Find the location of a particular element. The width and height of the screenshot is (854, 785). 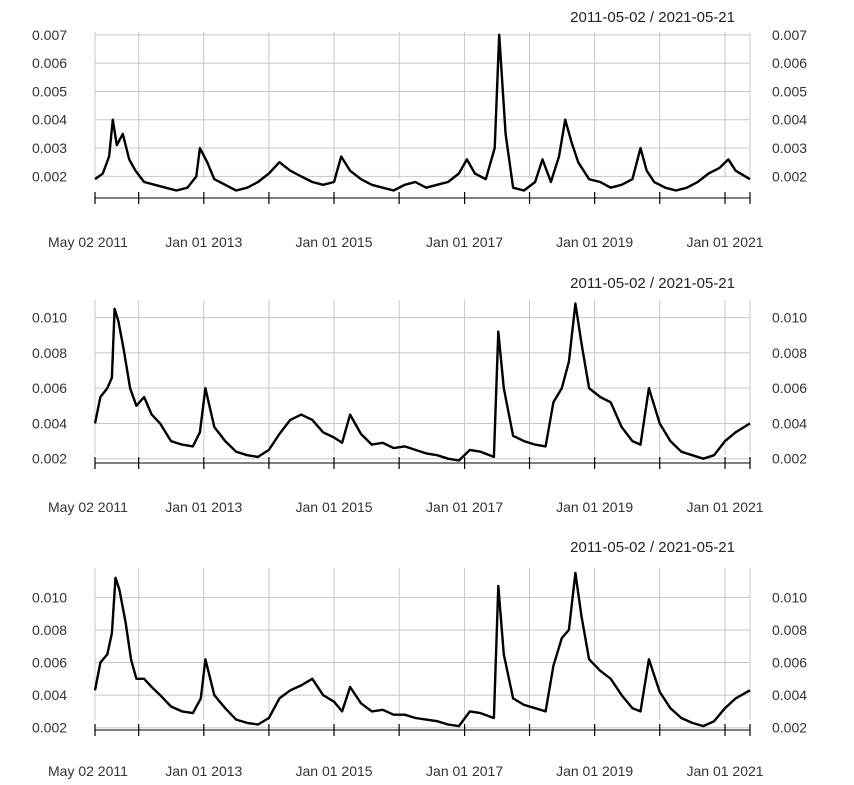

y-tick-label-right: 0.007 is located at coordinates (789, 35).